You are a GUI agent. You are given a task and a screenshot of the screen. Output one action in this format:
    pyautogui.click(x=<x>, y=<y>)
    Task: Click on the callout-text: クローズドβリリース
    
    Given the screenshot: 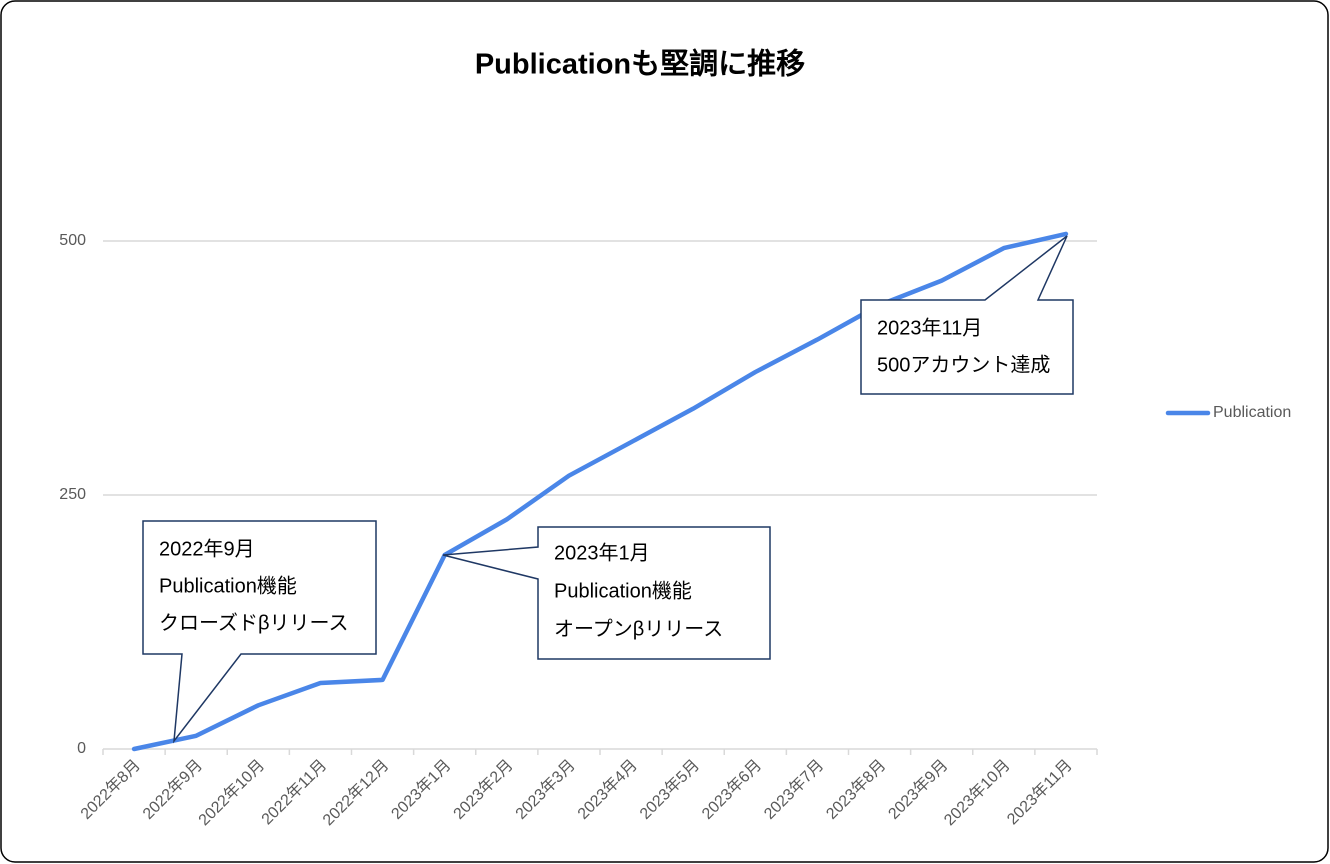 What is the action you would take?
    pyautogui.click(x=254, y=622)
    